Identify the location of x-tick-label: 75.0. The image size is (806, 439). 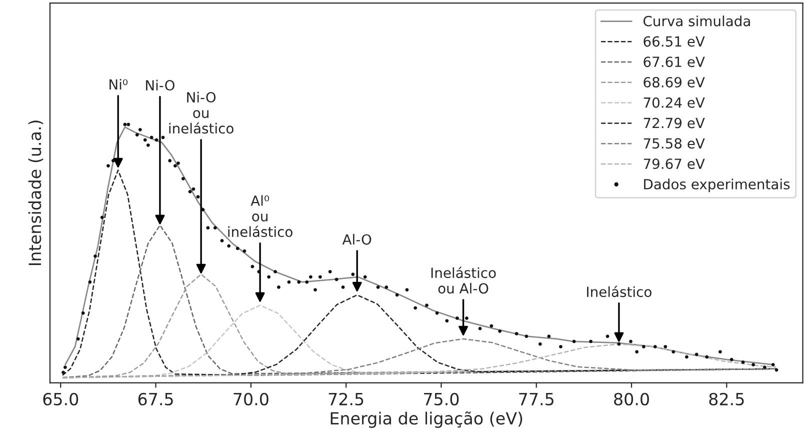
(441, 399).